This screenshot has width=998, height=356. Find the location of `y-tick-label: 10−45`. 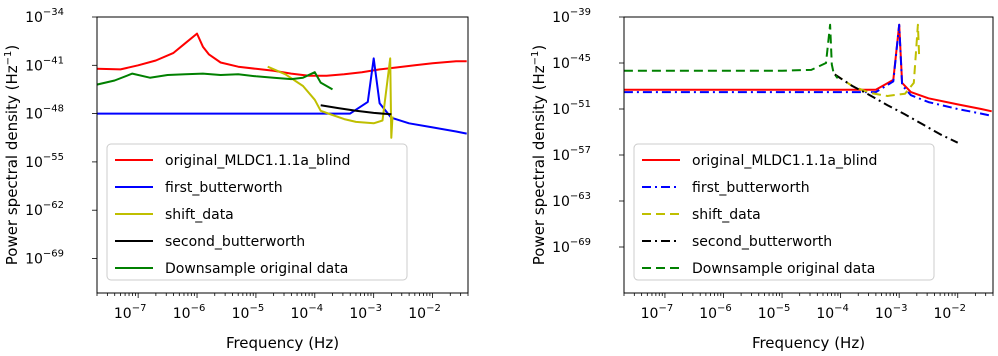

y-tick-label: 10−45 is located at coordinates (571, 62).